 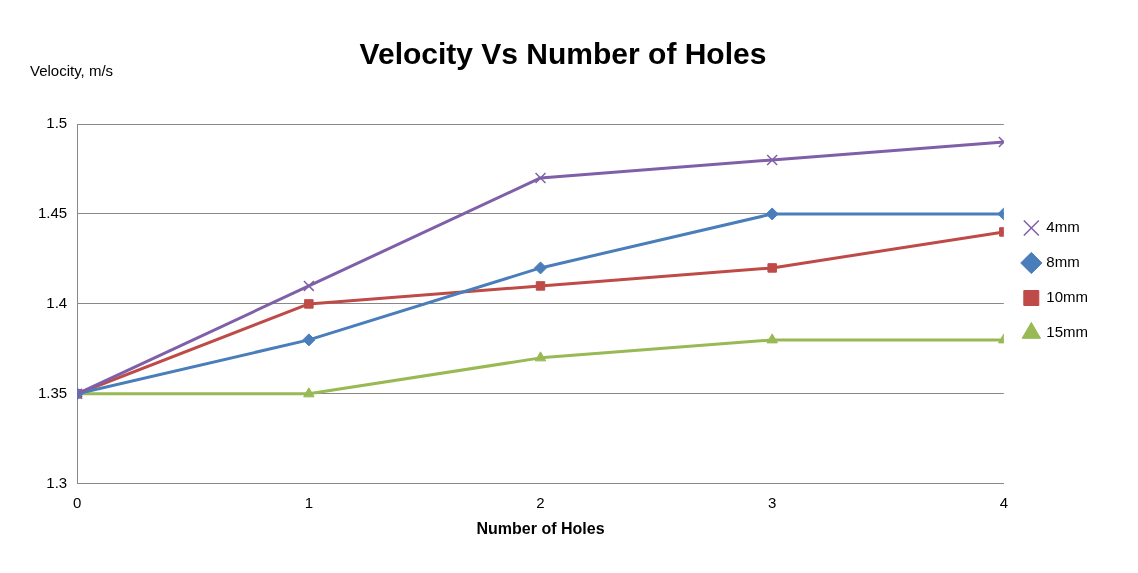 What do you see at coordinates (57, 123) in the screenshot?
I see `y-tick-label: 1.5` at bounding box center [57, 123].